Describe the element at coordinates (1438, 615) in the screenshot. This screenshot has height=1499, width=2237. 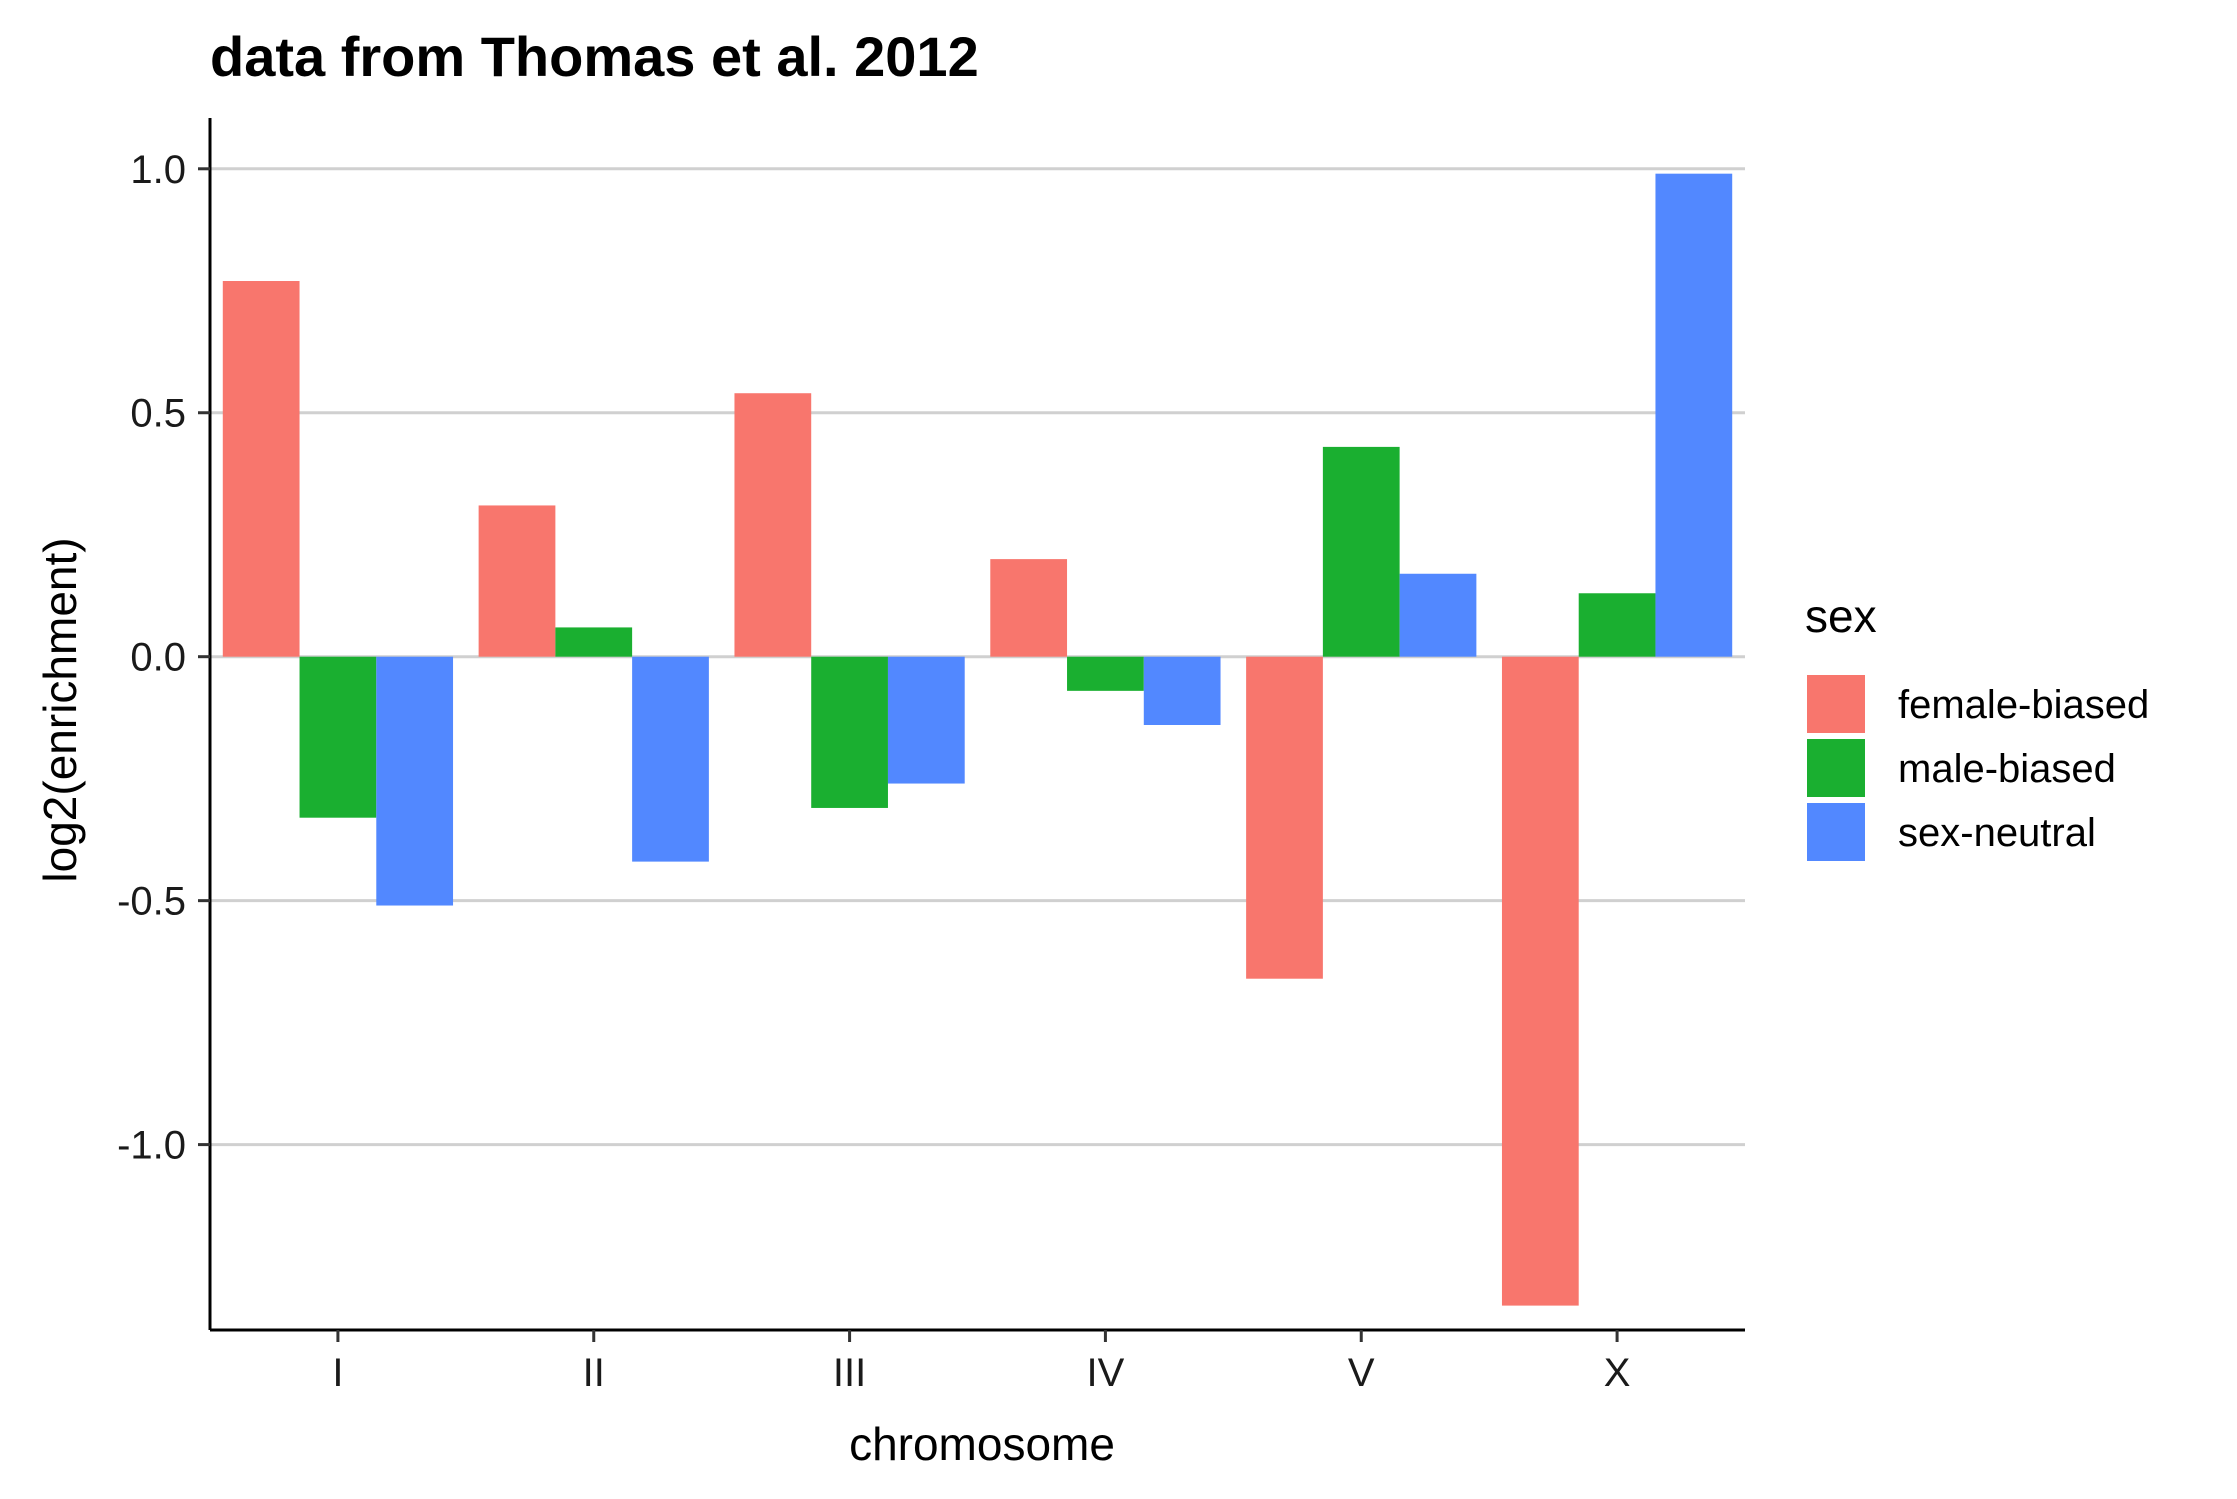
I see `bar-sex-neutral-V` at that location.